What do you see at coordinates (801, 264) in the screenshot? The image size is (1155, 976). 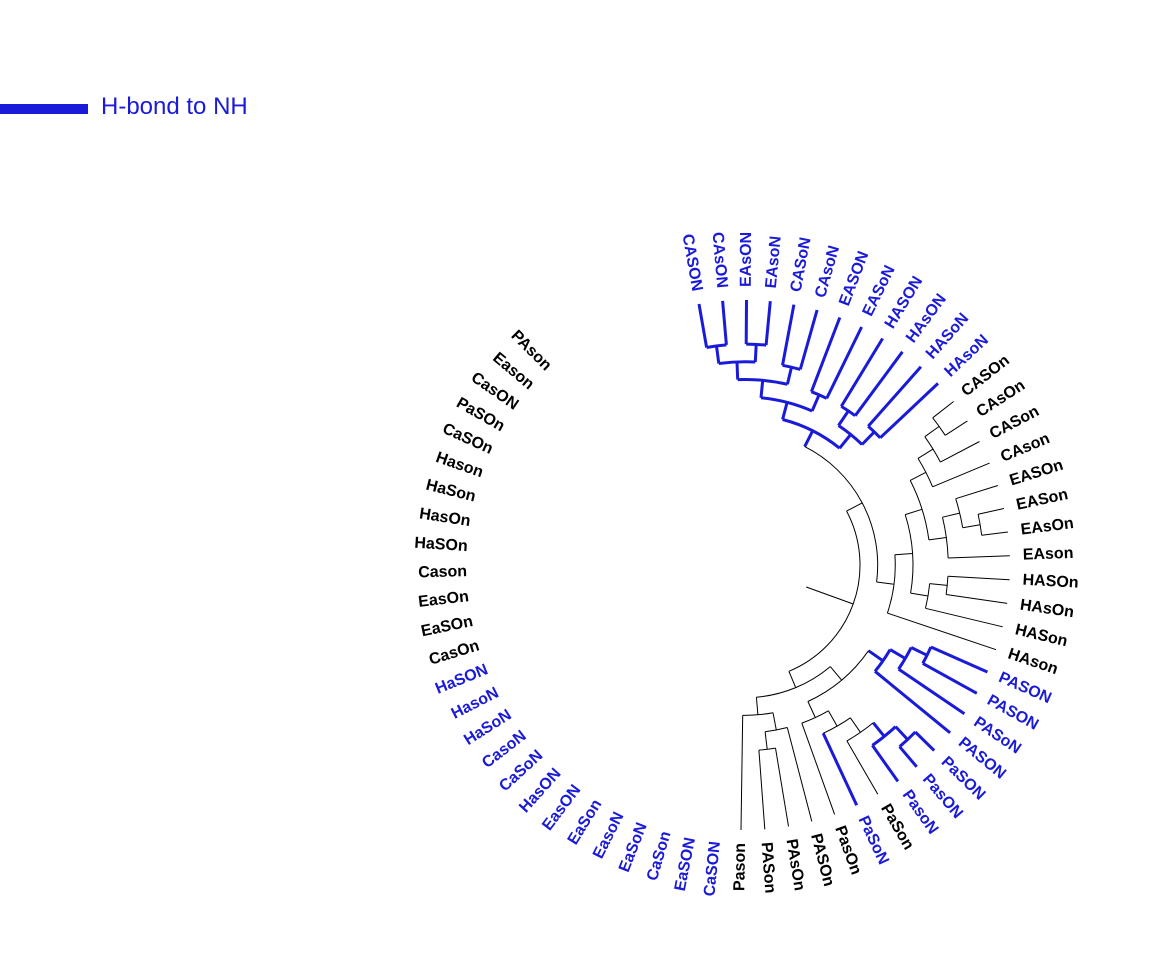 I see `leaf-label: CASoN` at bounding box center [801, 264].